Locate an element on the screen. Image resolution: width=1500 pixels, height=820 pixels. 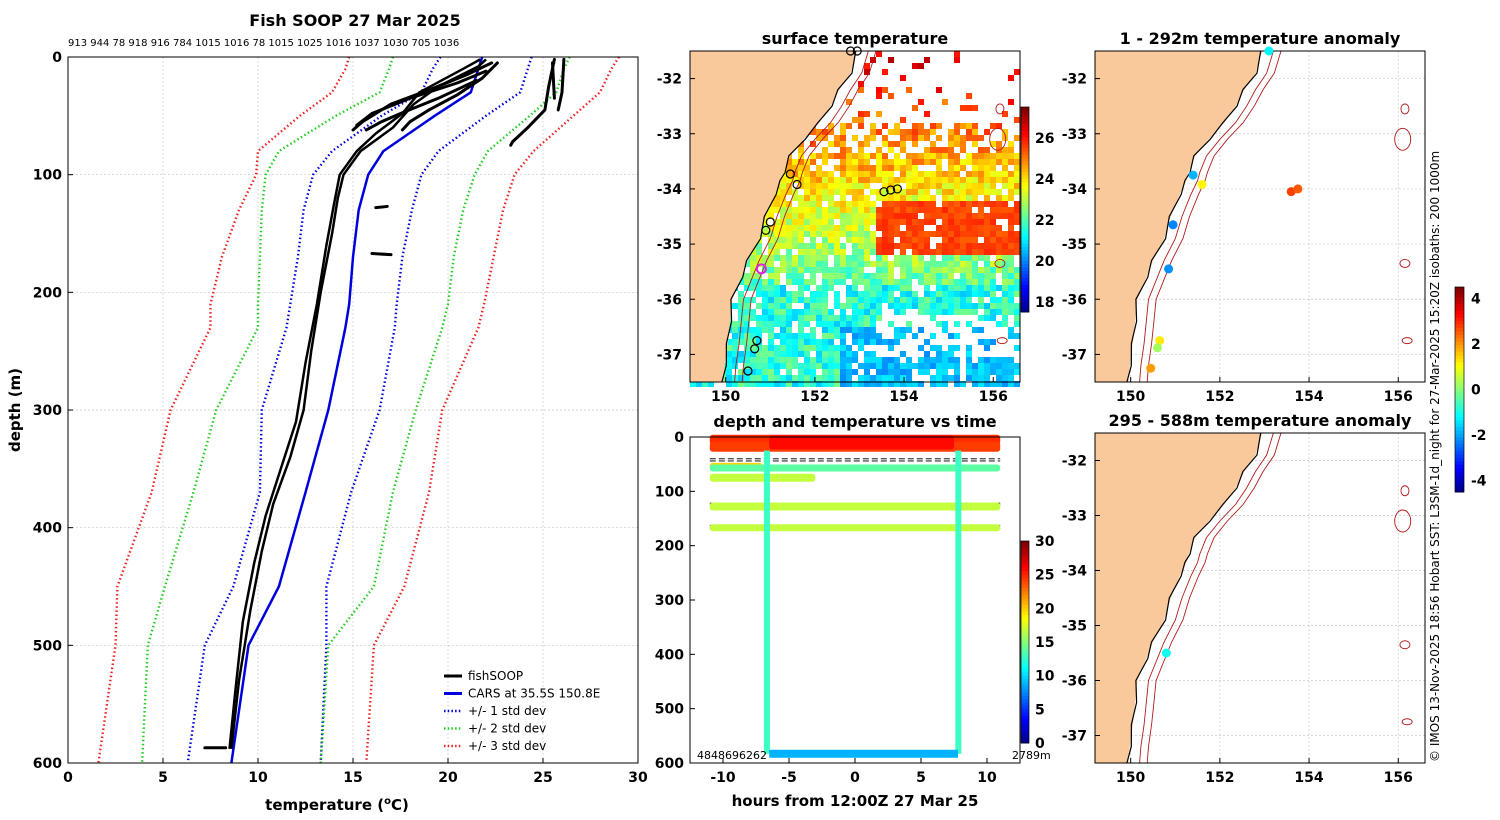
cast-location-marker is located at coordinates (897, 189).